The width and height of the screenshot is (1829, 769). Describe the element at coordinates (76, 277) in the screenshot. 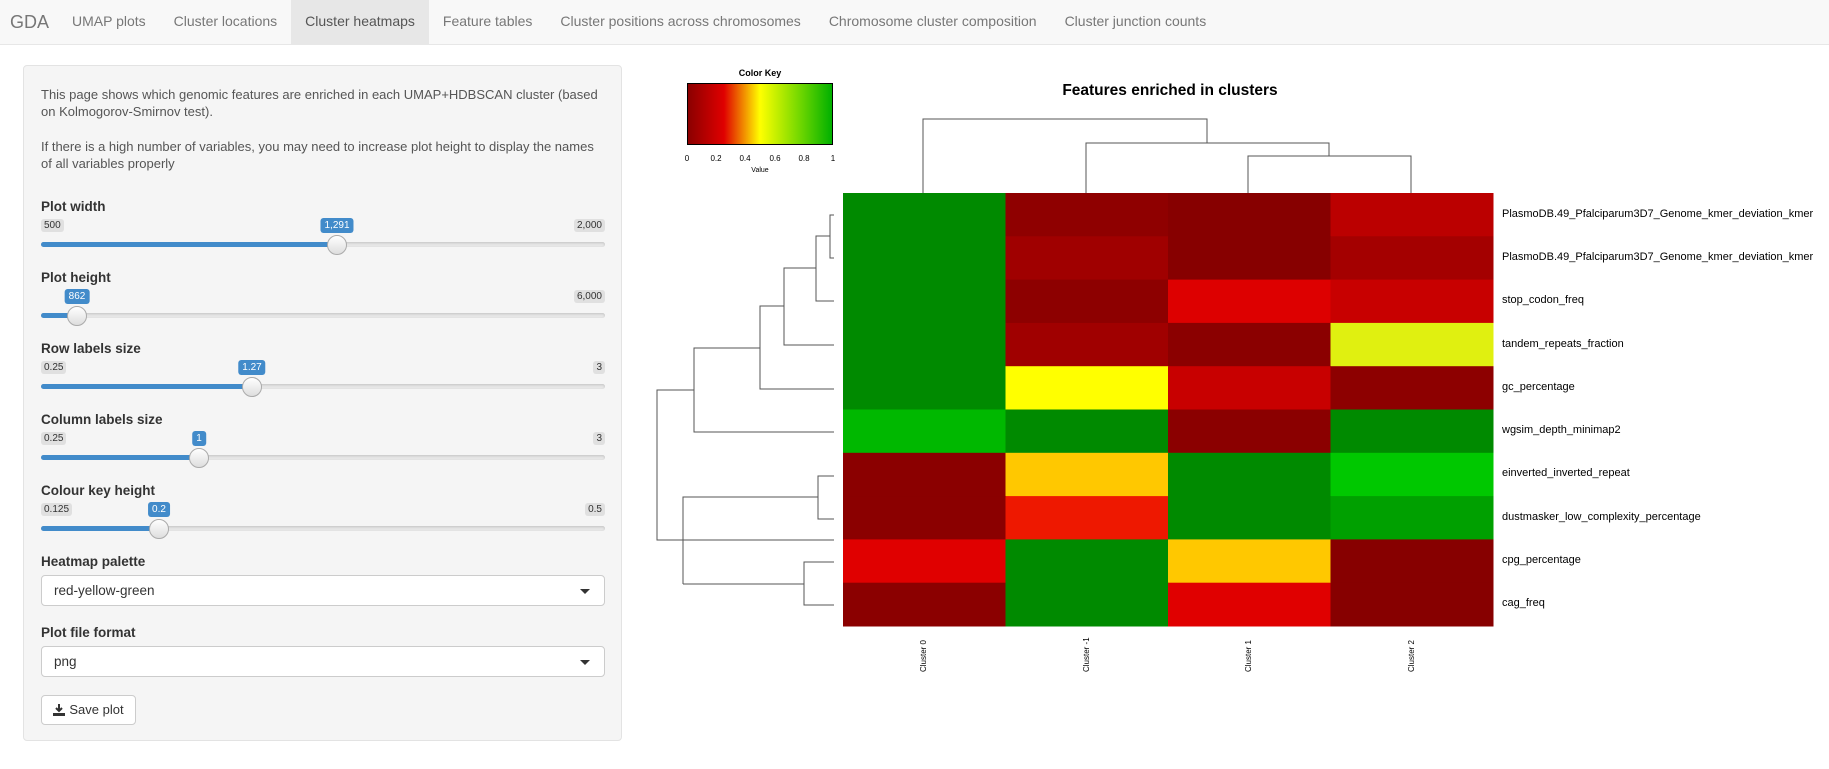

I see `plot-height-label: Plot height` at that location.